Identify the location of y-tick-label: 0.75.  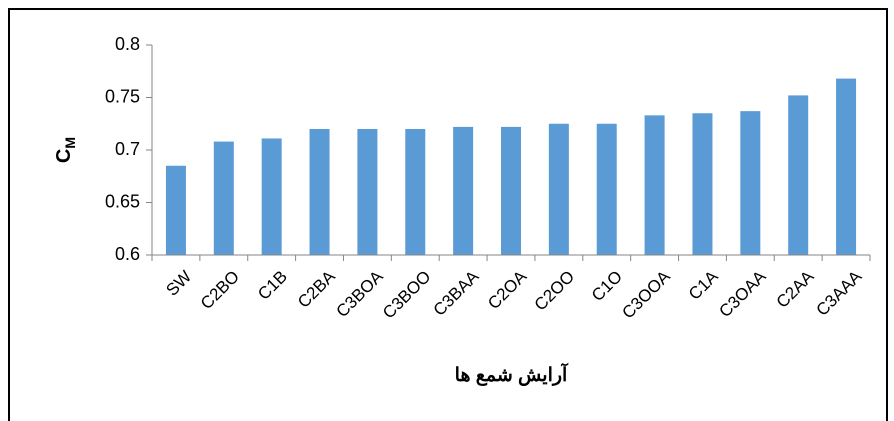
(122, 96).